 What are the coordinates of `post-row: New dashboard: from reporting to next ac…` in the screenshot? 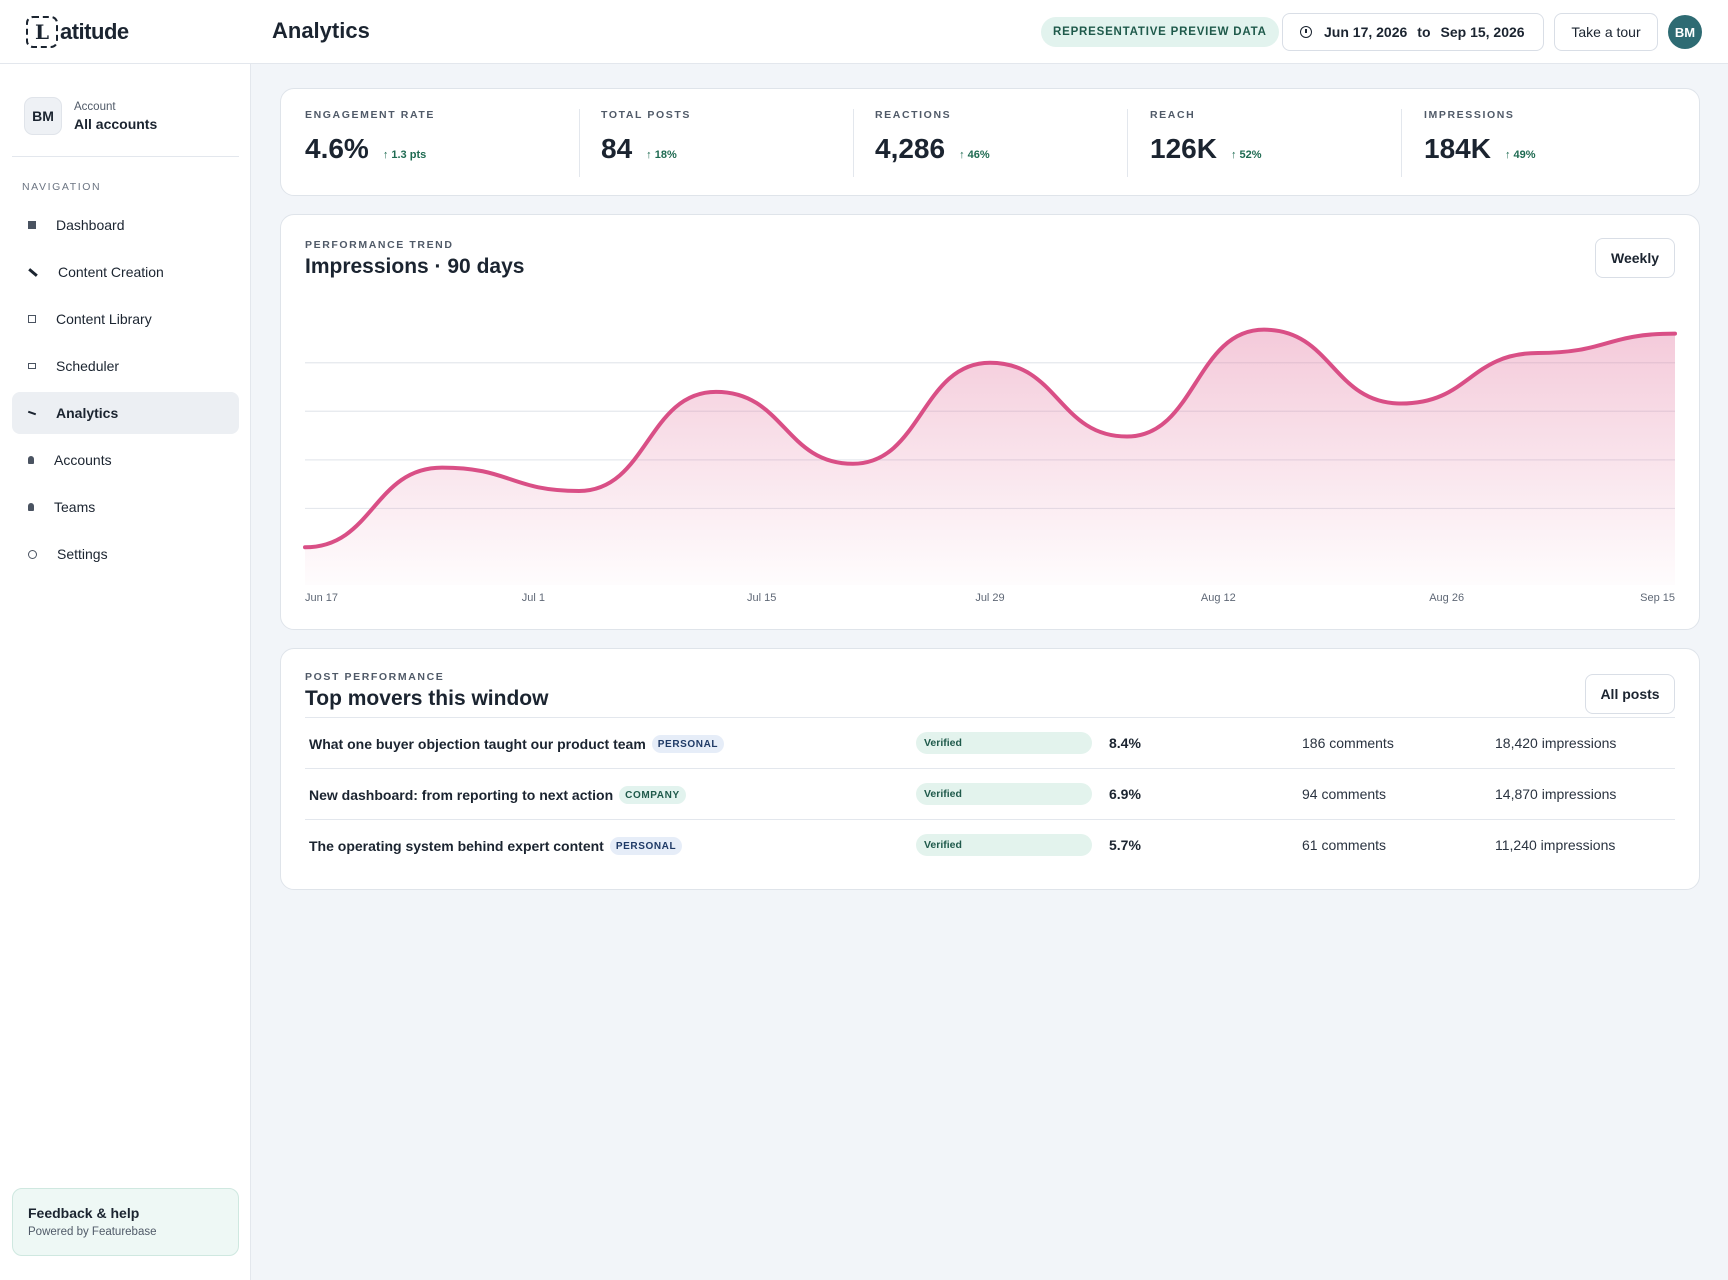 It's located at (990, 793).